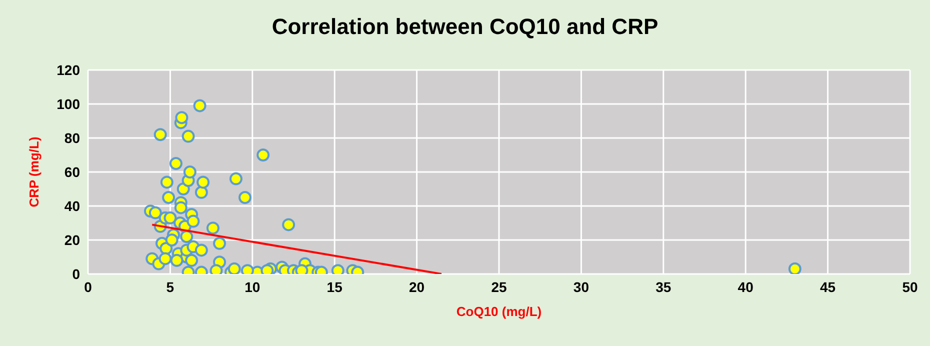  Describe the element at coordinates (828, 286) in the screenshot. I see `x-tick-label: 45` at that location.